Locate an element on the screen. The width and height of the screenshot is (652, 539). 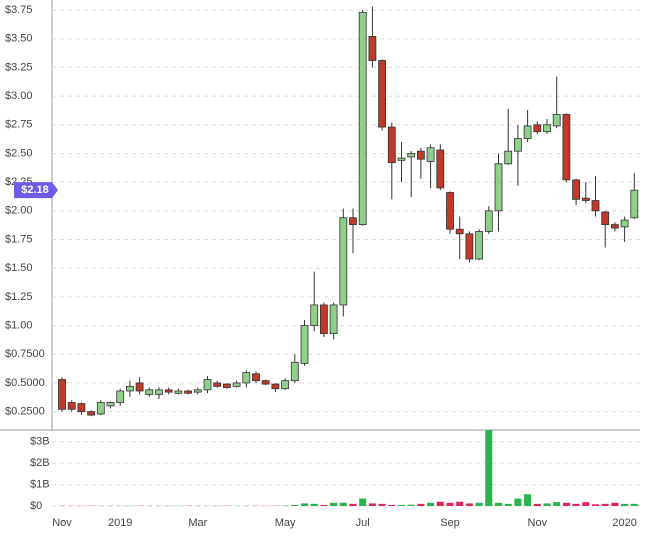
y-tick-label: $1.75 is located at coordinates (19, 239).